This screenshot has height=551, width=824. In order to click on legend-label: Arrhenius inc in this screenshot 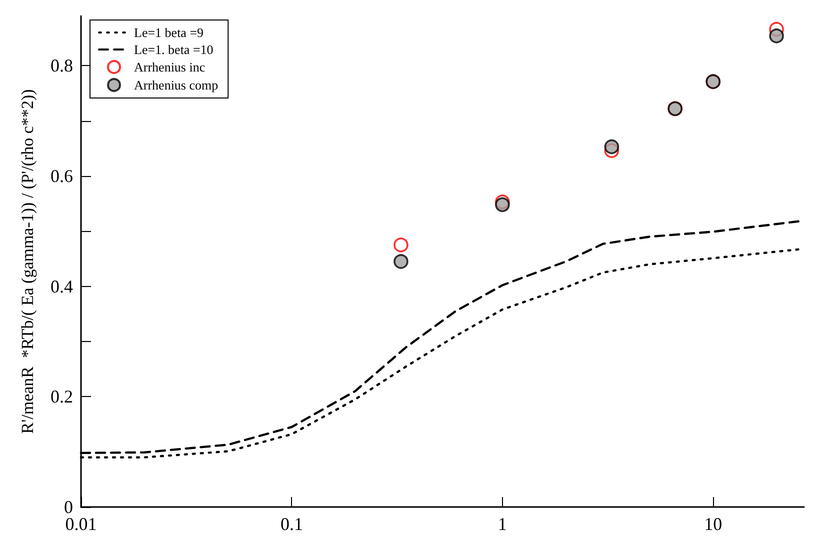, I will do `click(170, 67)`.